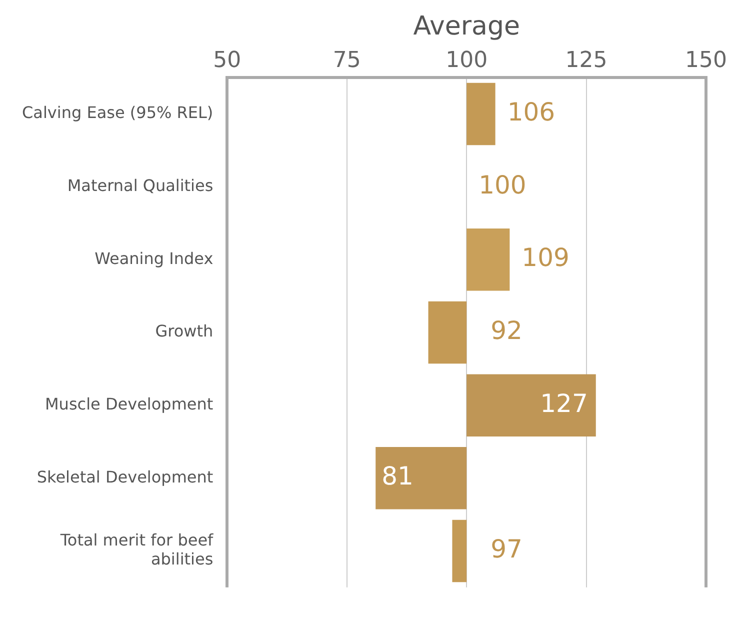 The height and width of the screenshot is (619, 738). What do you see at coordinates (125, 476) in the screenshot?
I see `y-tick-label: Skeletal Development` at bounding box center [125, 476].